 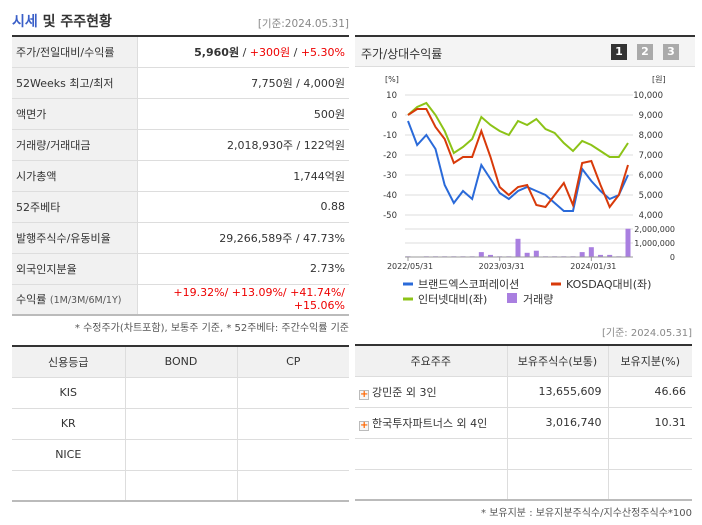 What do you see at coordinates (75, 269) in the screenshot?
I see `row-label: 외국인지분율` at bounding box center [75, 269].